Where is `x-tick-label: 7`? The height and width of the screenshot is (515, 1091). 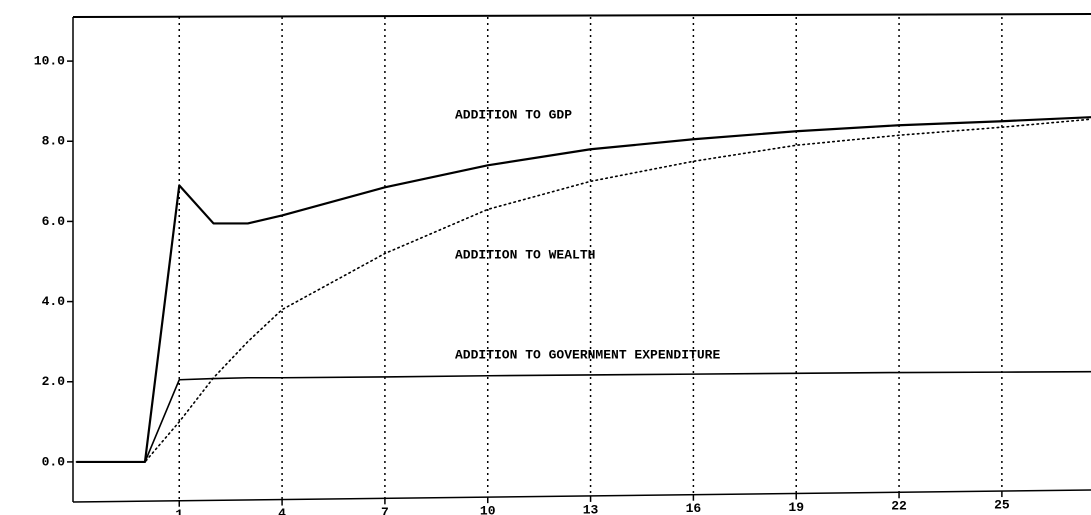
x-tick-label: 7 is located at coordinates (385, 510).